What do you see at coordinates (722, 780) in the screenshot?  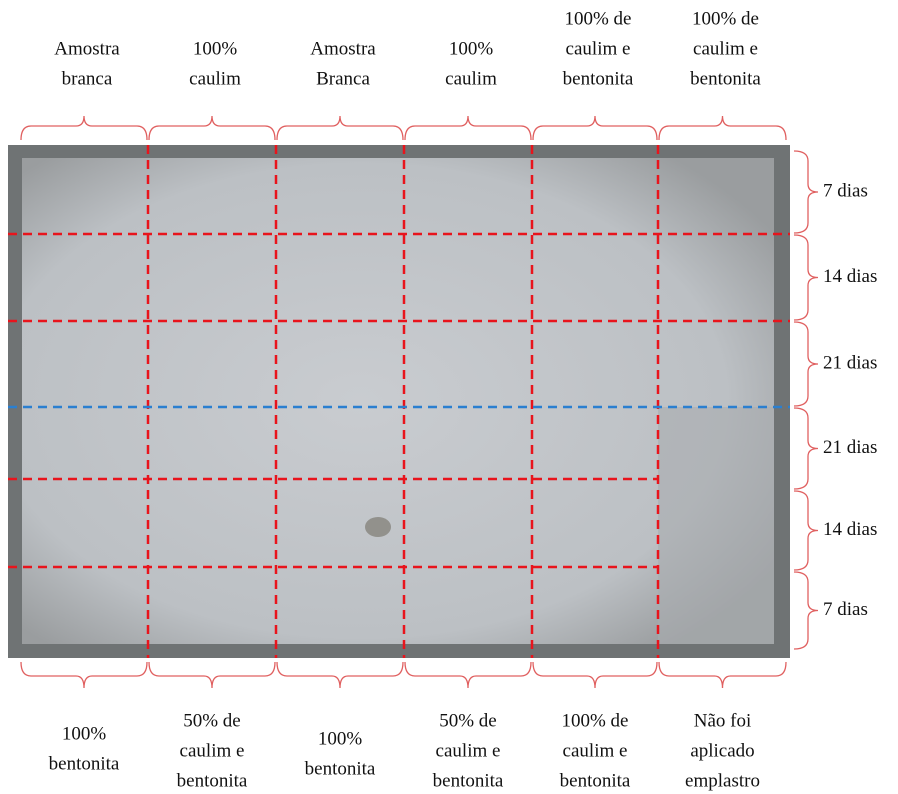 I see `bottom-label: emplastro` at bounding box center [722, 780].